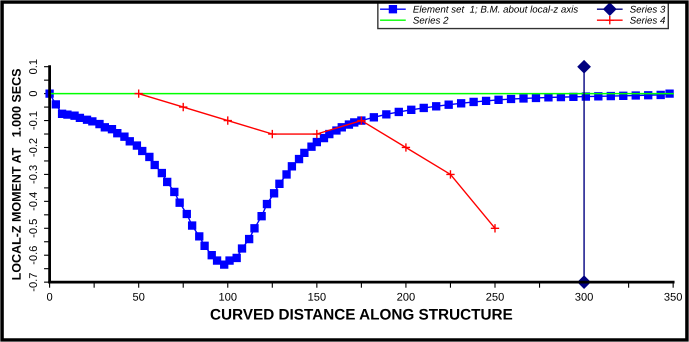 This screenshot has width=689, height=342. I want to click on x-axis-title: CURVED DISTANCE ALONG STRUCTURE, so click(361, 314).